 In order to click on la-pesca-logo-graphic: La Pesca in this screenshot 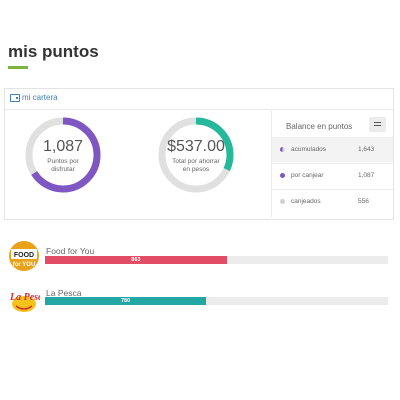, I will do `click(28, 302)`.